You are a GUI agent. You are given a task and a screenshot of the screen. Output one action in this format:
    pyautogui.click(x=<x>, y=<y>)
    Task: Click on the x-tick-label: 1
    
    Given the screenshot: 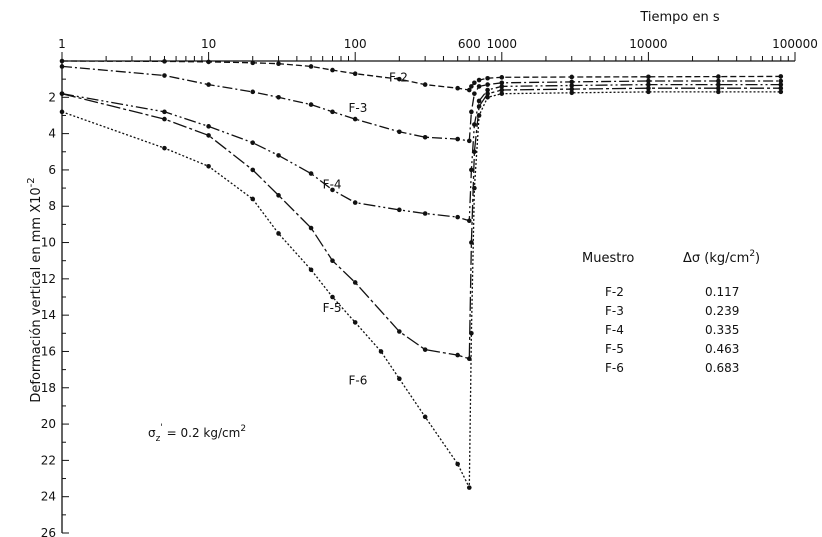 What is the action you would take?
    pyautogui.click(x=62, y=44)
    